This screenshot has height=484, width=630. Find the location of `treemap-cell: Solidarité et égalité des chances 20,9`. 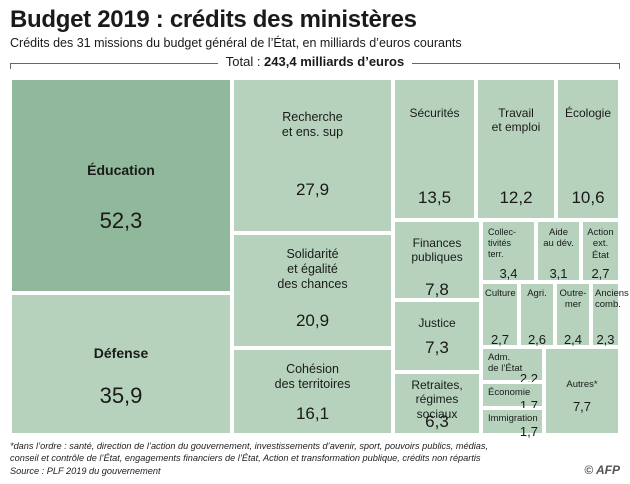

treemap-cell: Solidarité et égalité des chances 20,9 is located at coordinates (312, 290).